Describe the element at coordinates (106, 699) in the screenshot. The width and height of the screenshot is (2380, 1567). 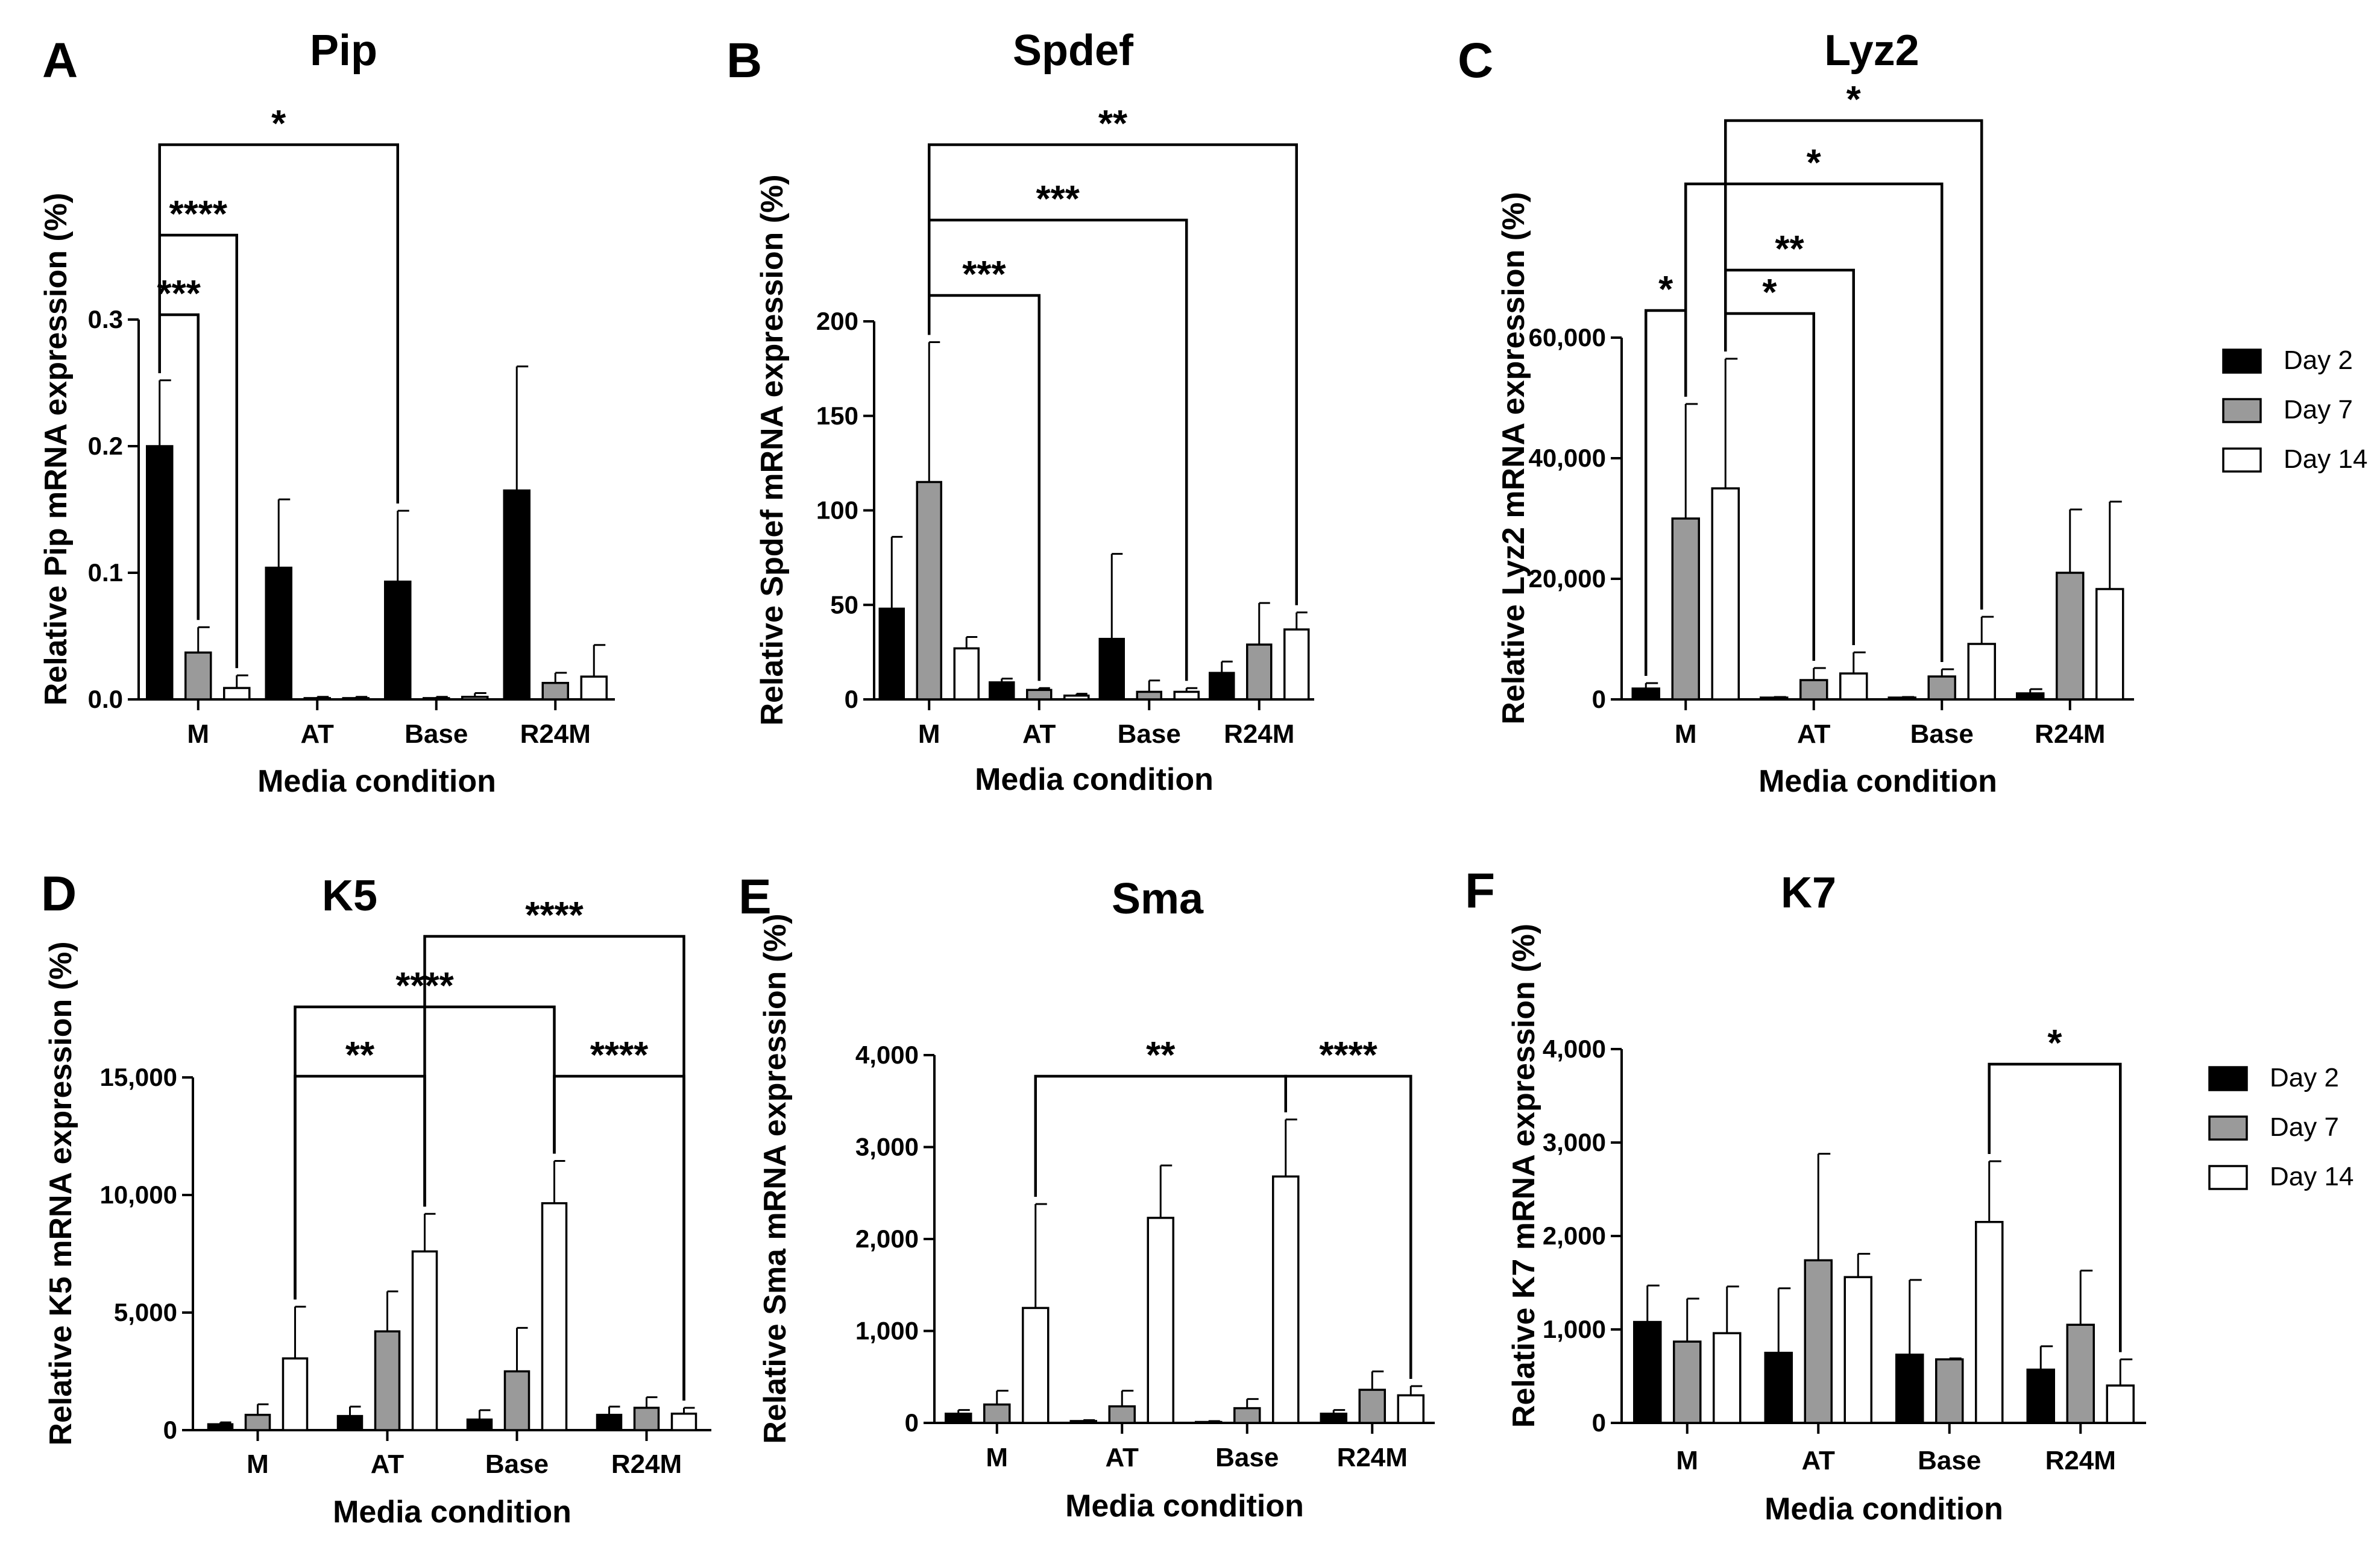
I see `y-tick-label: 0.0` at that location.